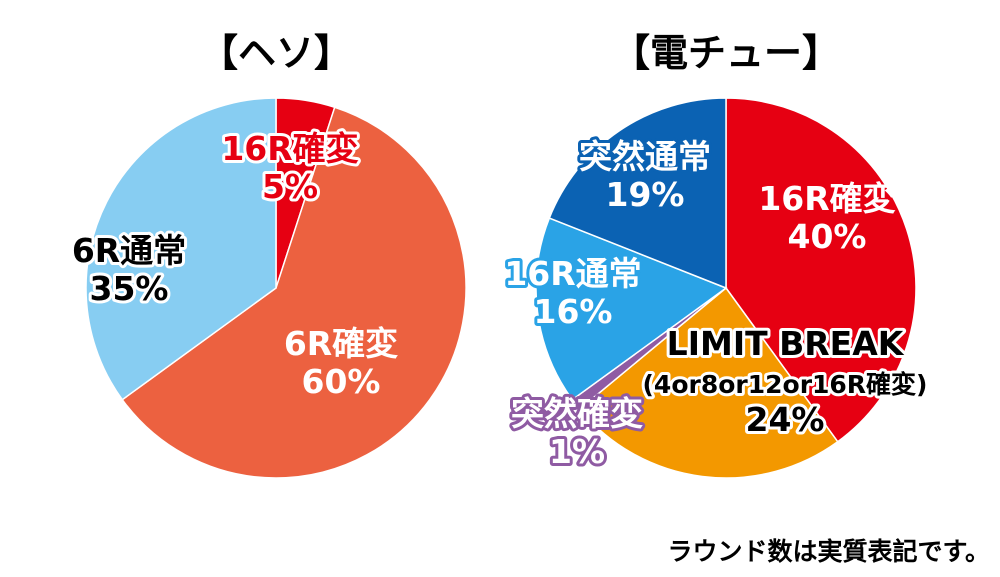 The width and height of the screenshot is (1000, 577). Describe the element at coordinates (828, 551) in the screenshot. I see `footnote: ラウンド数は実質表記です。` at that location.